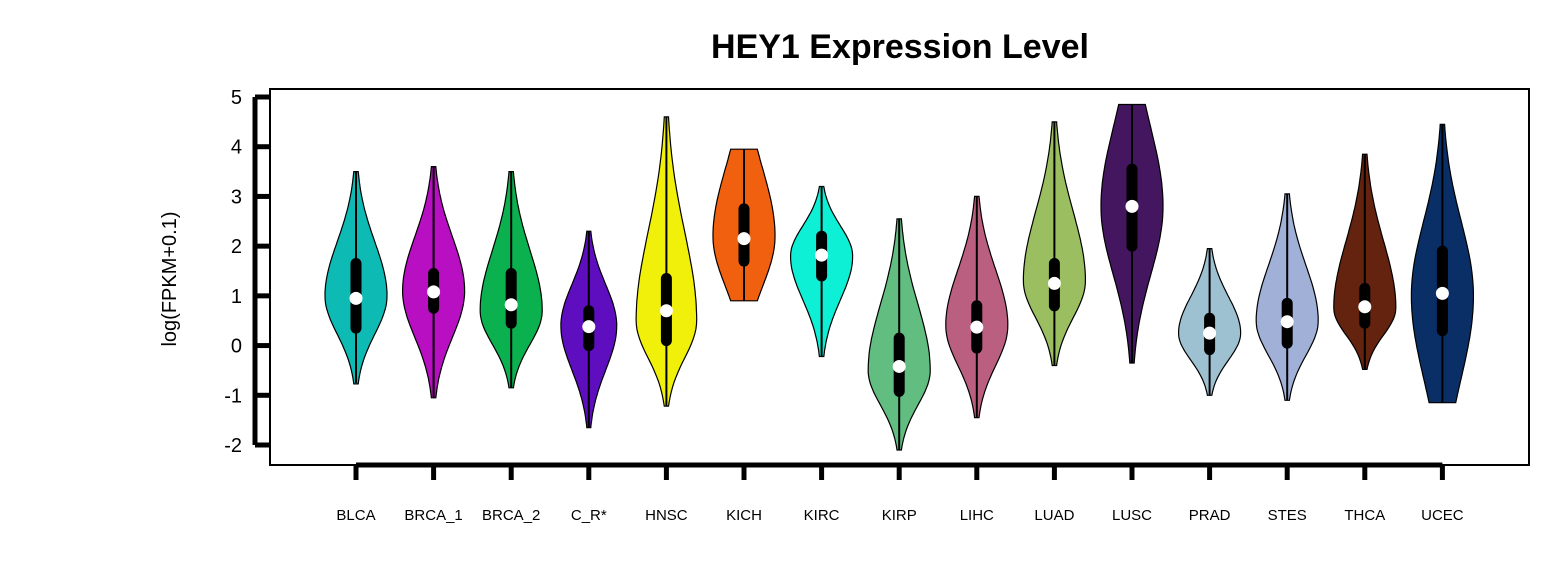 The height and width of the screenshot is (586, 1560). What do you see at coordinates (511, 515) in the screenshot?
I see `x-tick-label: BRCA_2` at bounding box center [511, 515].